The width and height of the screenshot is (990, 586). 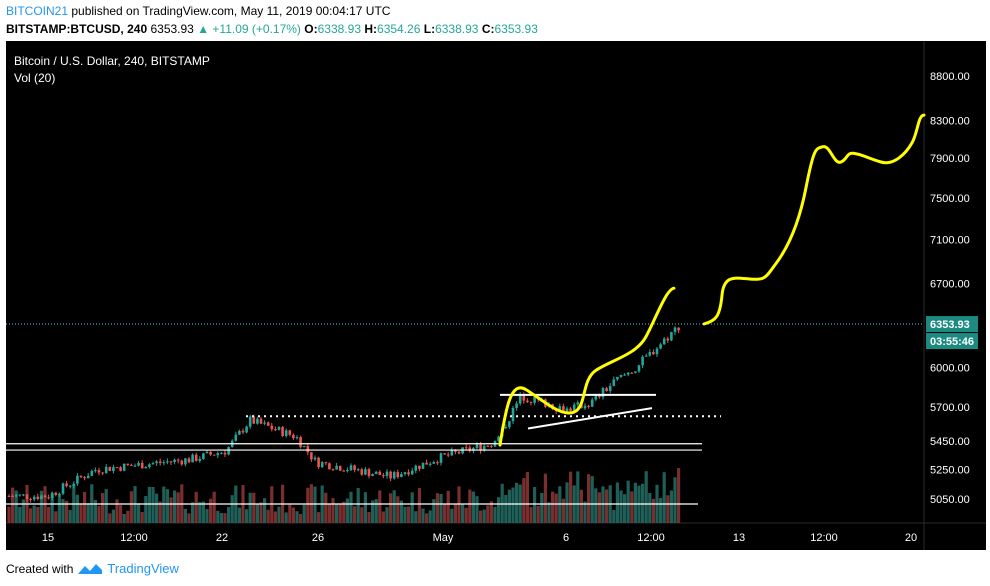 I want to click on last-price-badge, so click(x=952, y=324).